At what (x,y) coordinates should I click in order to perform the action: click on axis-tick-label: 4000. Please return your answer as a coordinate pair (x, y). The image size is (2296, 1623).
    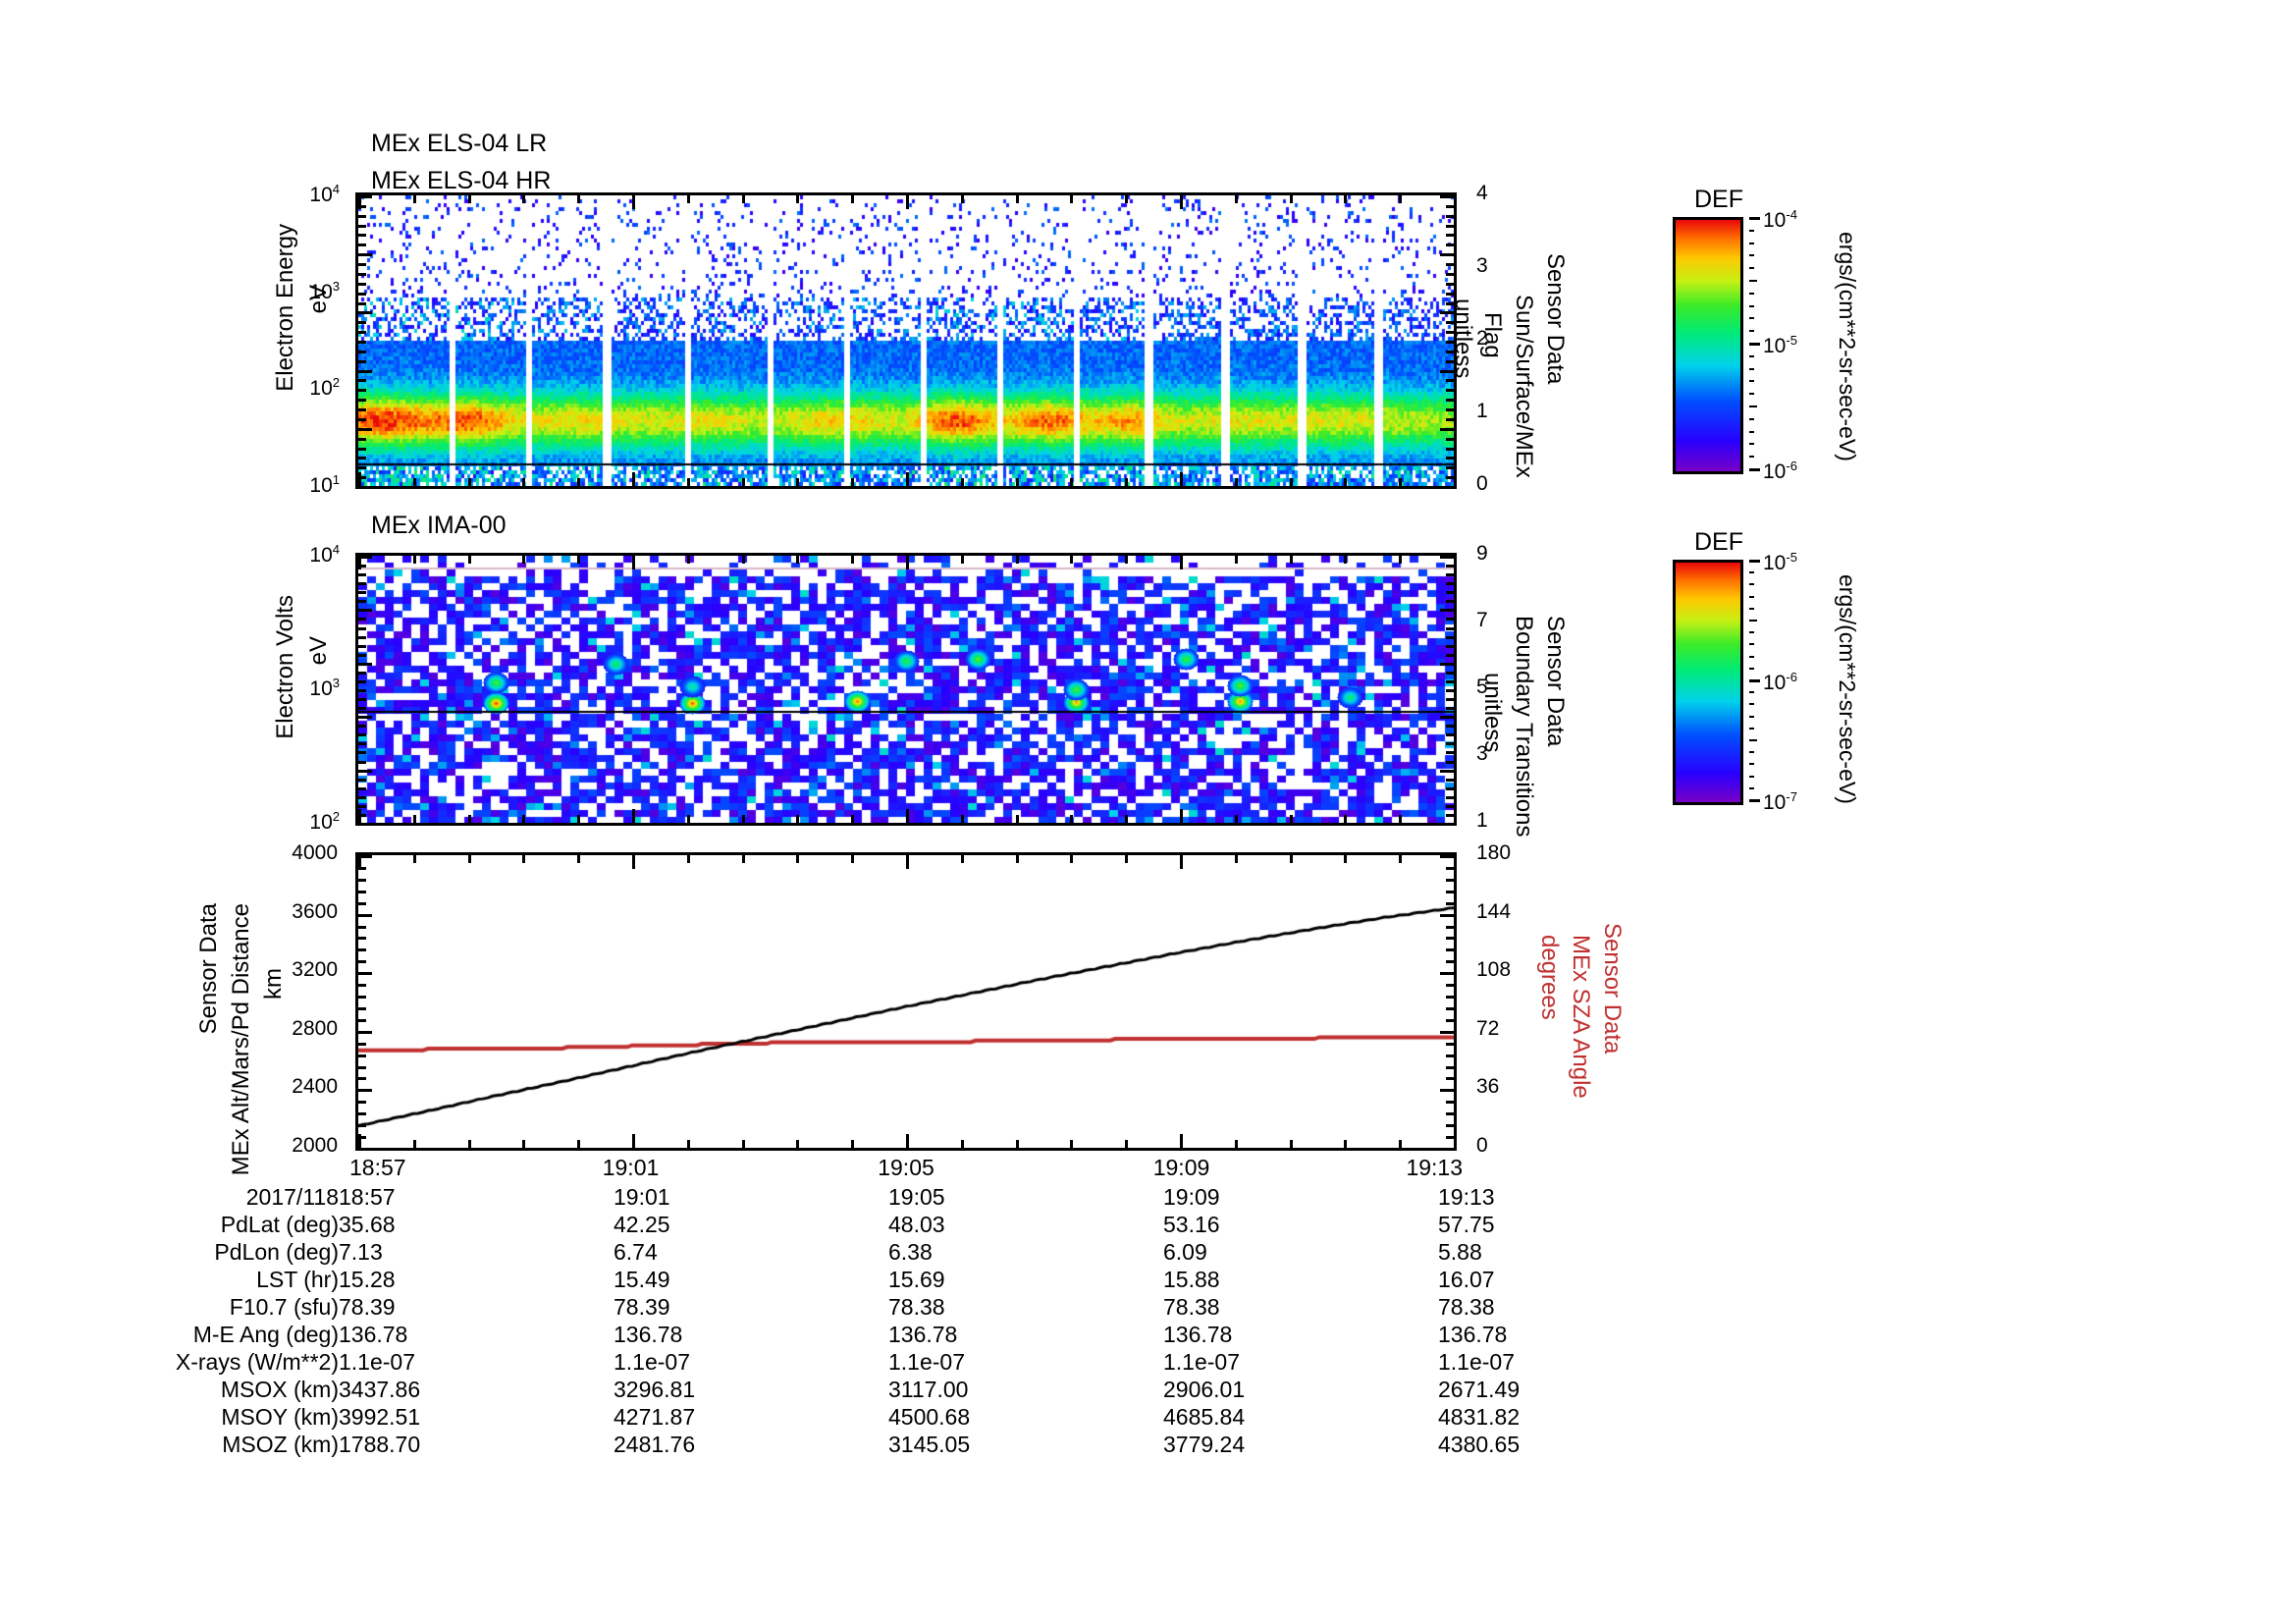
    Looking at the image, I should click on (315, 852).